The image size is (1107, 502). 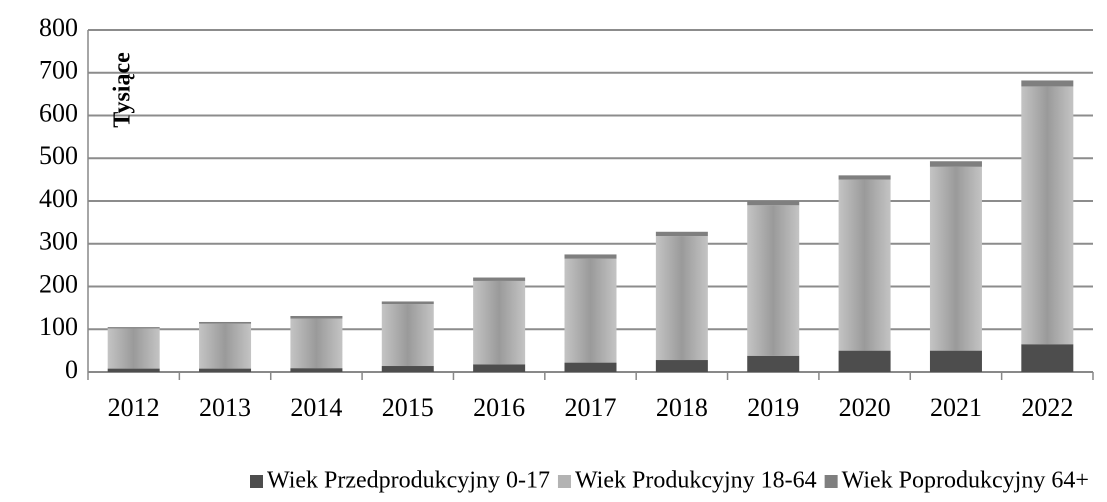 I want to click on x-tick-label: 2016, so click(x=499, y=407).